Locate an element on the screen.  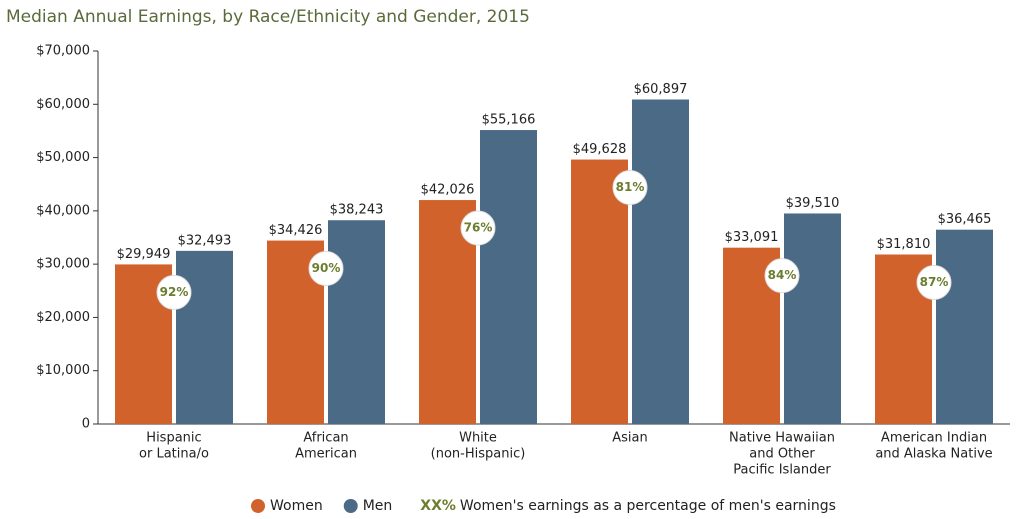
percent-label: 87% is located at coordinates (934, 282).